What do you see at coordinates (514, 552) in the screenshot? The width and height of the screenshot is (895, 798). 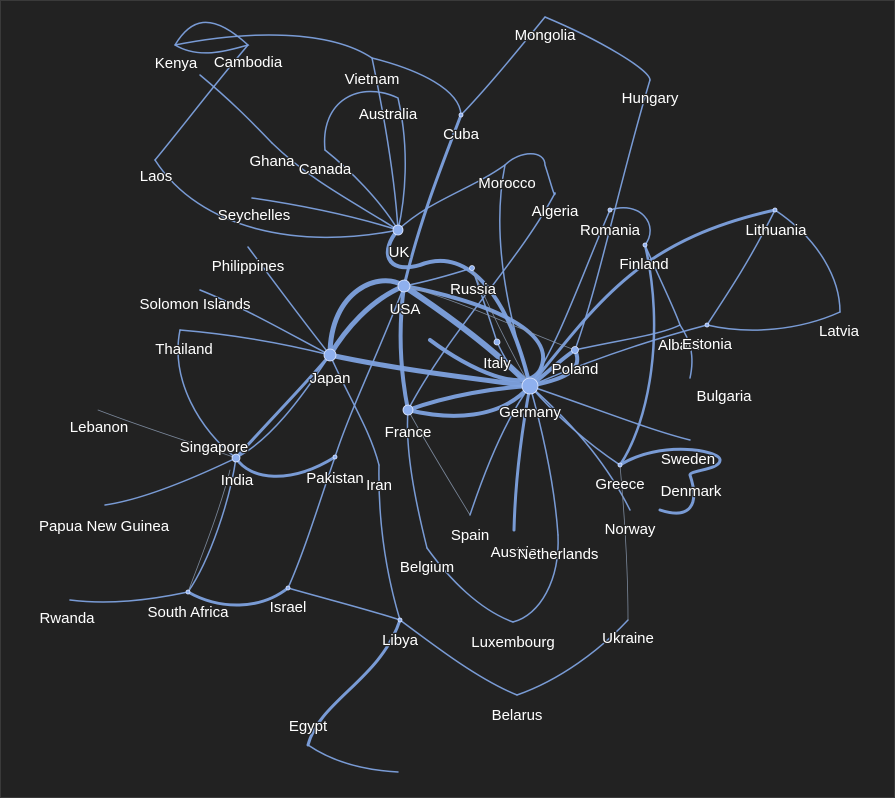 I see `label-austria: Austria` at bounding box center [514, 552].